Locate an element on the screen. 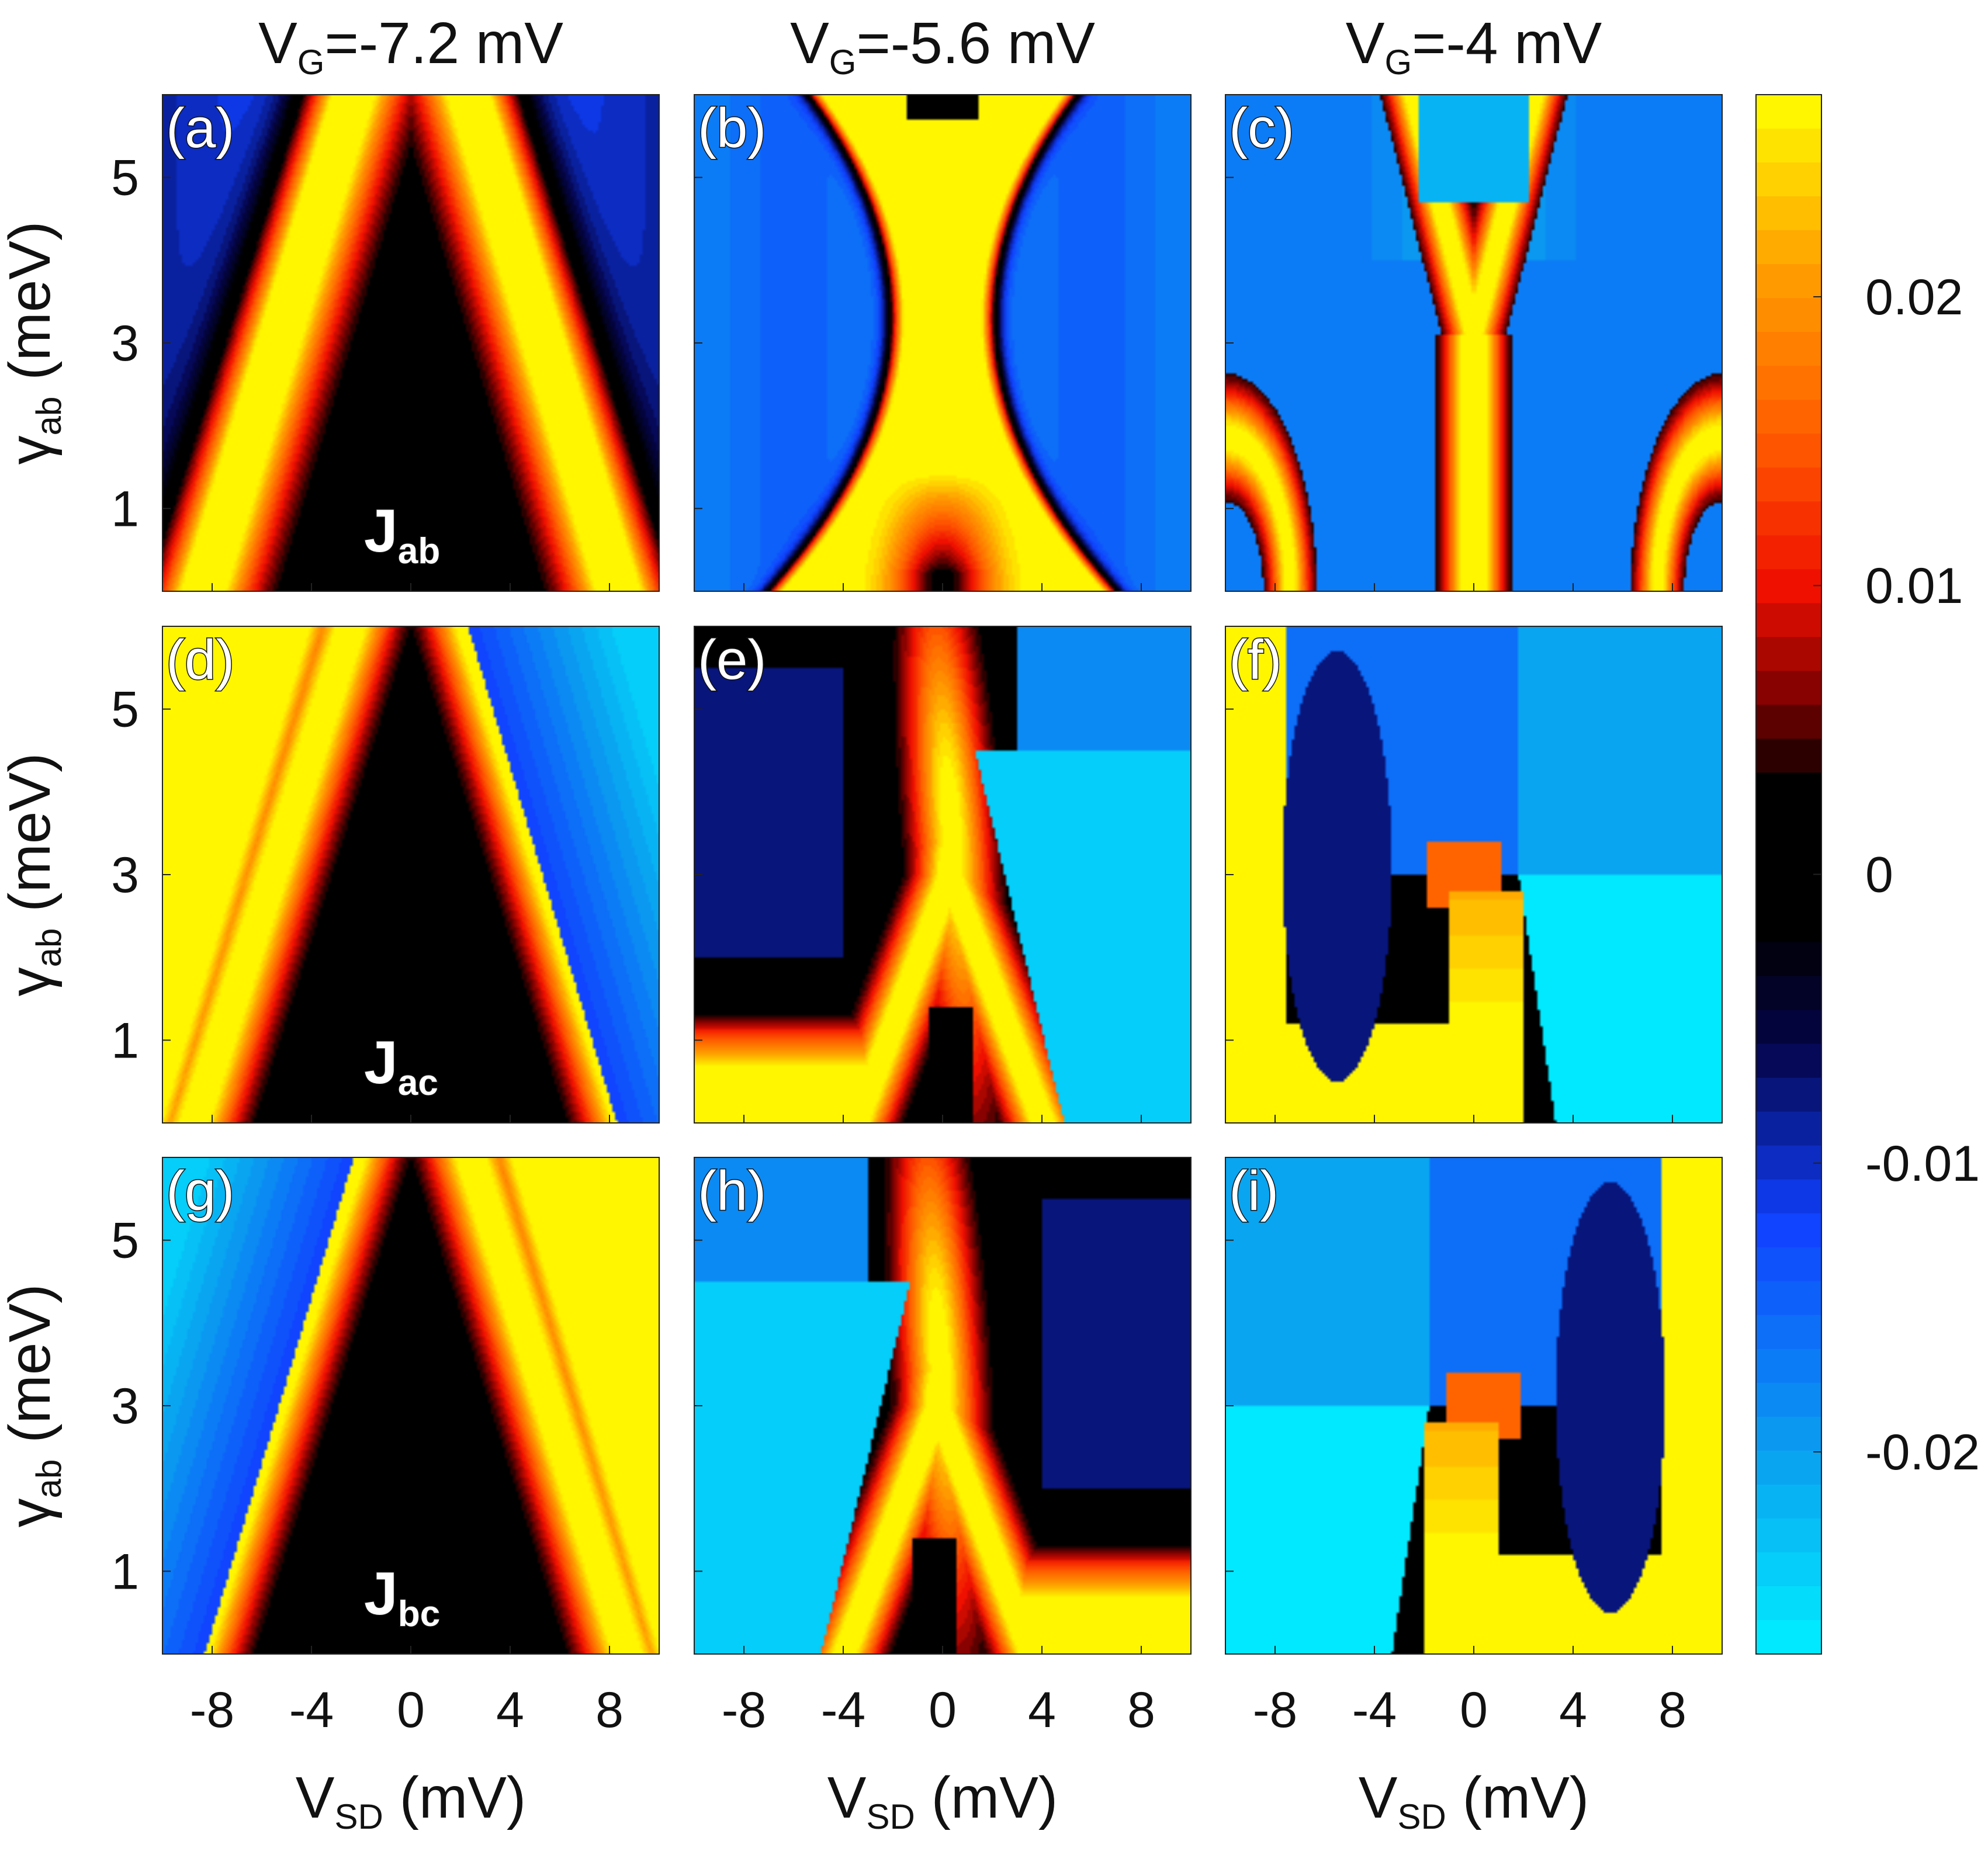 This screenshot has height=1855, width=1988. colorbar-tick-label: 0.02 is located at coordinates (1914, 297).